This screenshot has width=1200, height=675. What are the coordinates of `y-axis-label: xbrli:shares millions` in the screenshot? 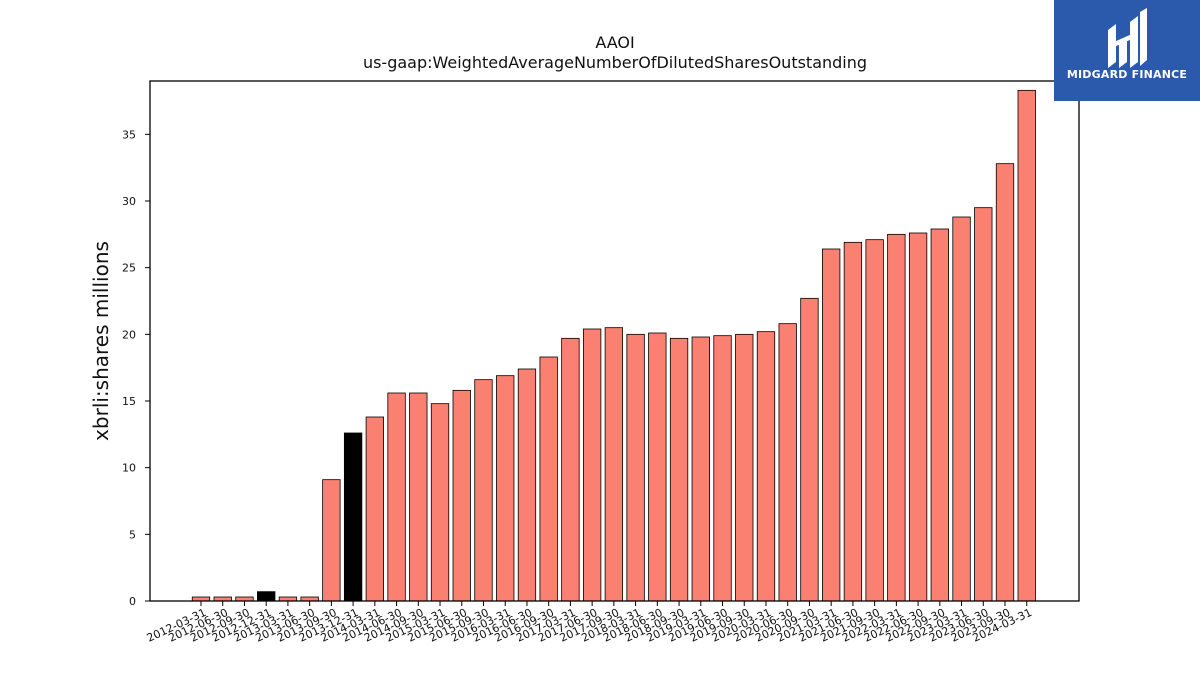 It's located at (101, 341).